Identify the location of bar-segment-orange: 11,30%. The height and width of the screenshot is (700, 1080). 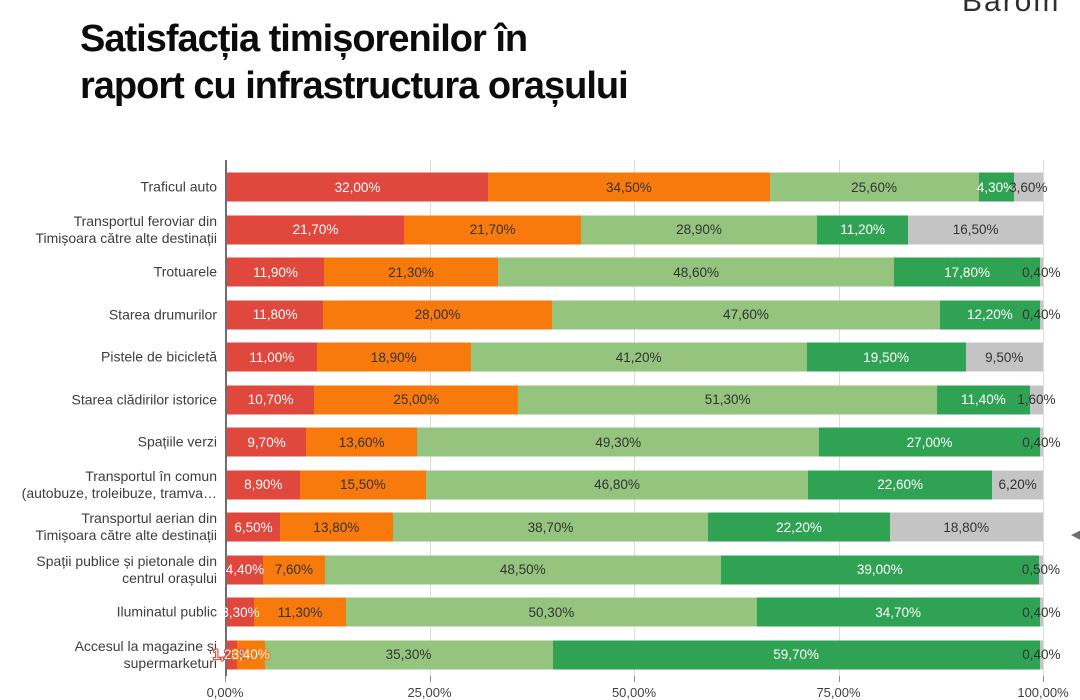
(300, 612).